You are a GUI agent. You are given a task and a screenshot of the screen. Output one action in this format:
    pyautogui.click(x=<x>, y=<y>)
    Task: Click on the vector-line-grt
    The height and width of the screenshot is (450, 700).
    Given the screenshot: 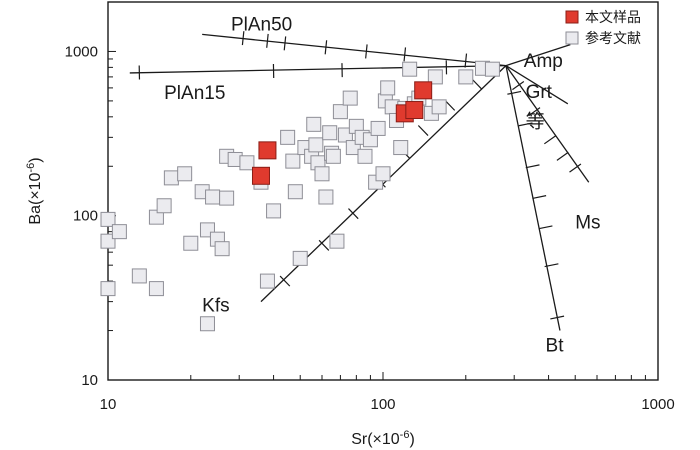 What is the action you would take?
    pyautogui.click(x=537, y=85)
    